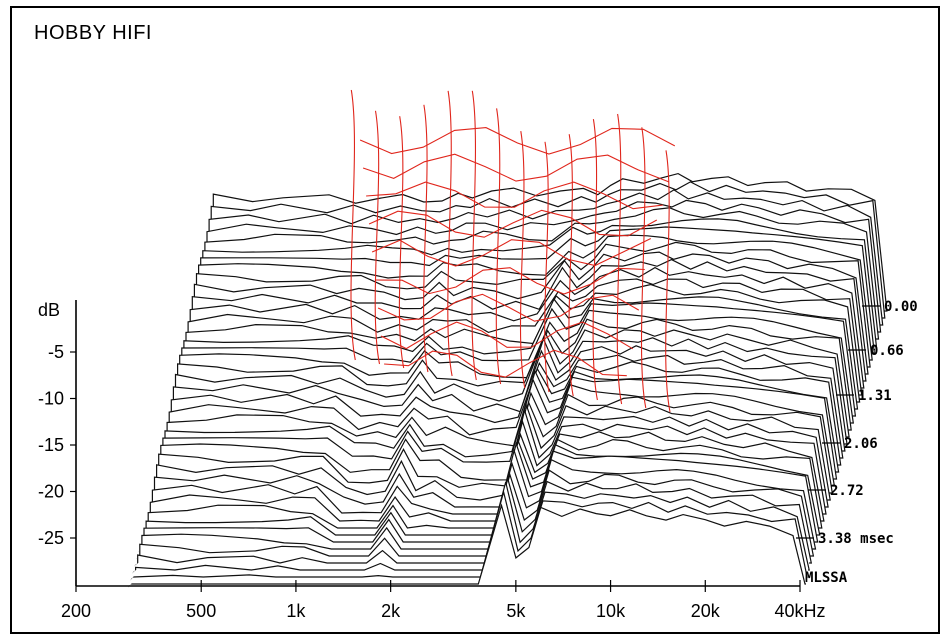 The width and height of the screenshot is (951, 643). Describe the element at coordinates (875, 396) in the screenshot. I see `z-tick-label: 1.31` at that location.